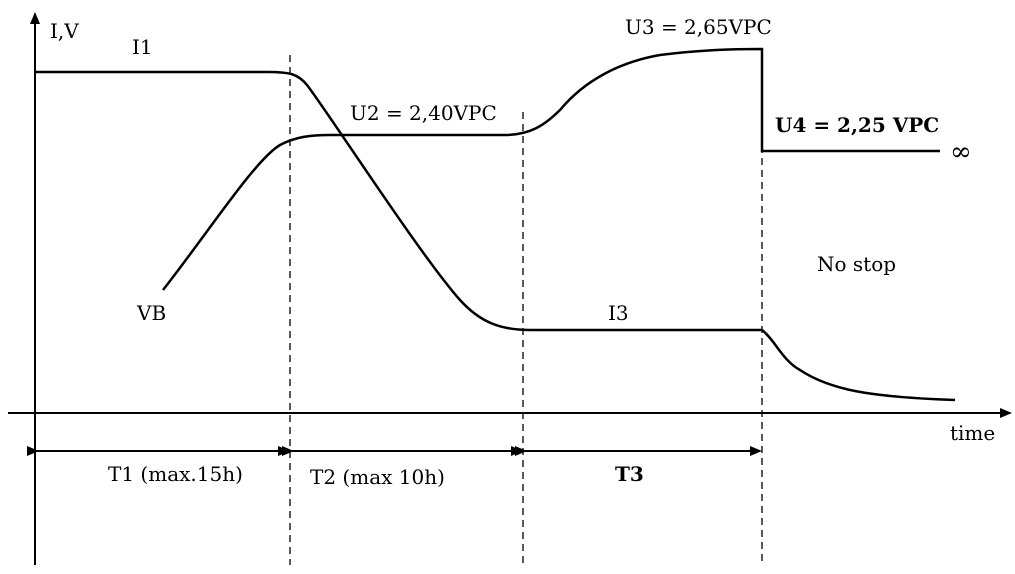 This screenshot has width=1015, height=574. Describe the element at coordinates (857, 125) in the screenshot. I see `label-u4: U4 = 2,25 VPC` at that location.